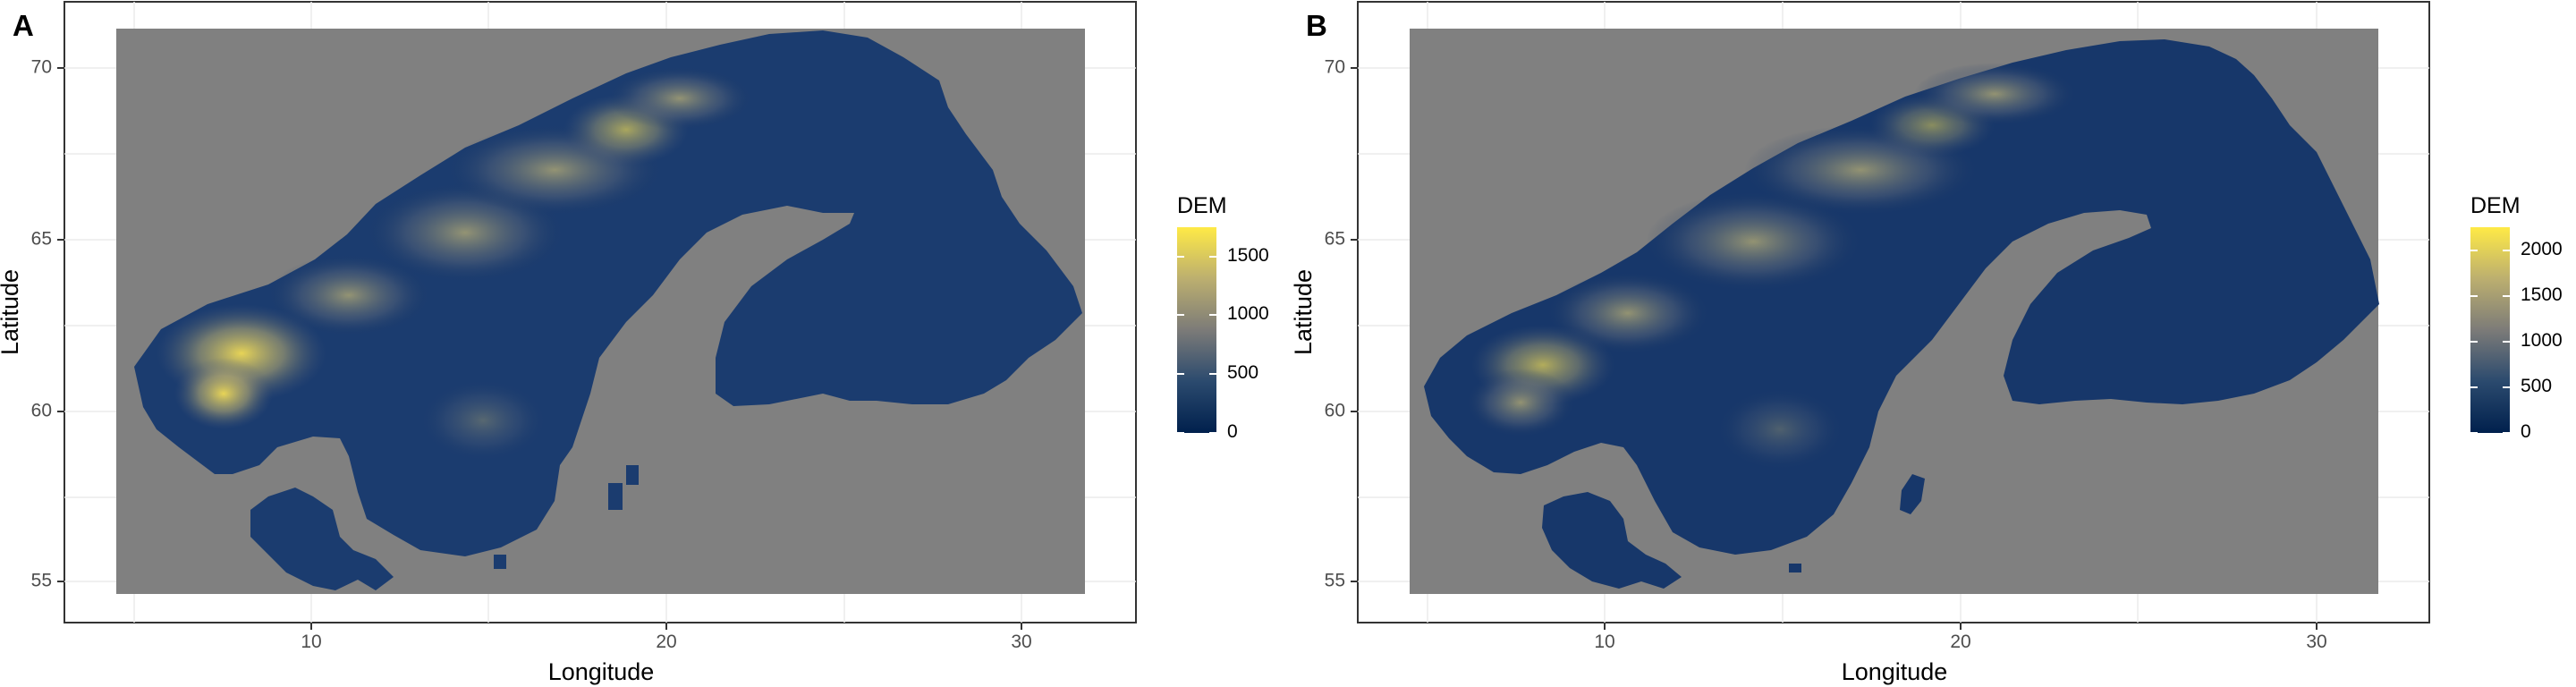 Image resolution: width=2576 pixels, height=687 pixels. What do you see at coordinates (2542, 249) in the screenshot?
I see `legend-tick-label: 2000` at bounding box center [2542, 249].